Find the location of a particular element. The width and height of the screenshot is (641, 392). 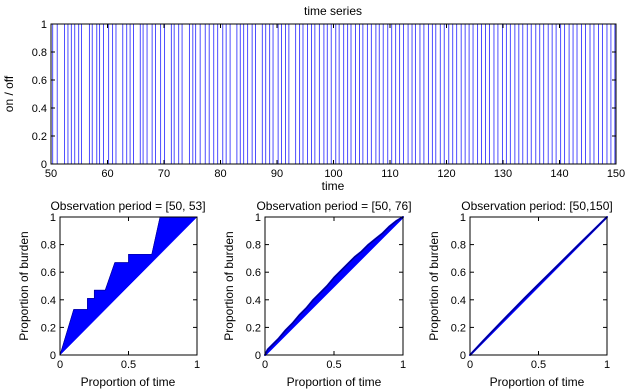

x-tick-label: 50 is located at coordinates (51, 174).